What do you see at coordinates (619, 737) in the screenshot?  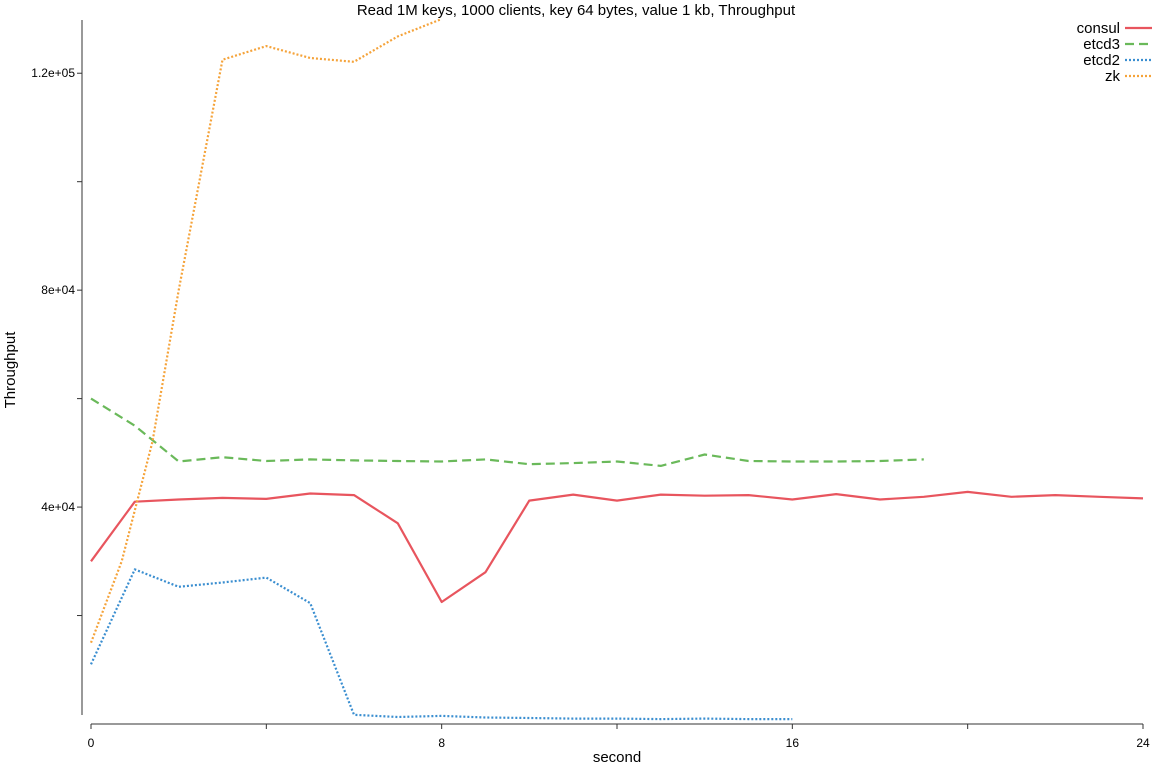 I see `x-ticks: 0 8 16 24` at bounding box center [619, 737].